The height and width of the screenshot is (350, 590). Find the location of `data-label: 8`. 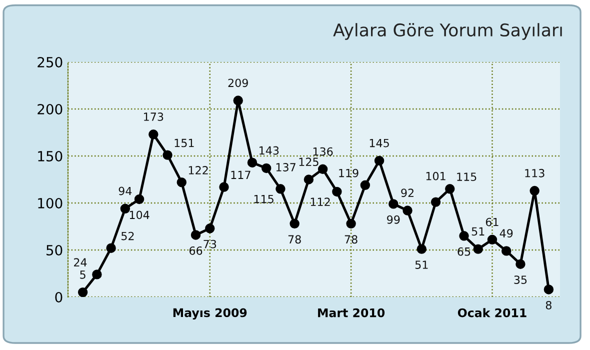

data-label: 8 is located at coordinates (549, 305).